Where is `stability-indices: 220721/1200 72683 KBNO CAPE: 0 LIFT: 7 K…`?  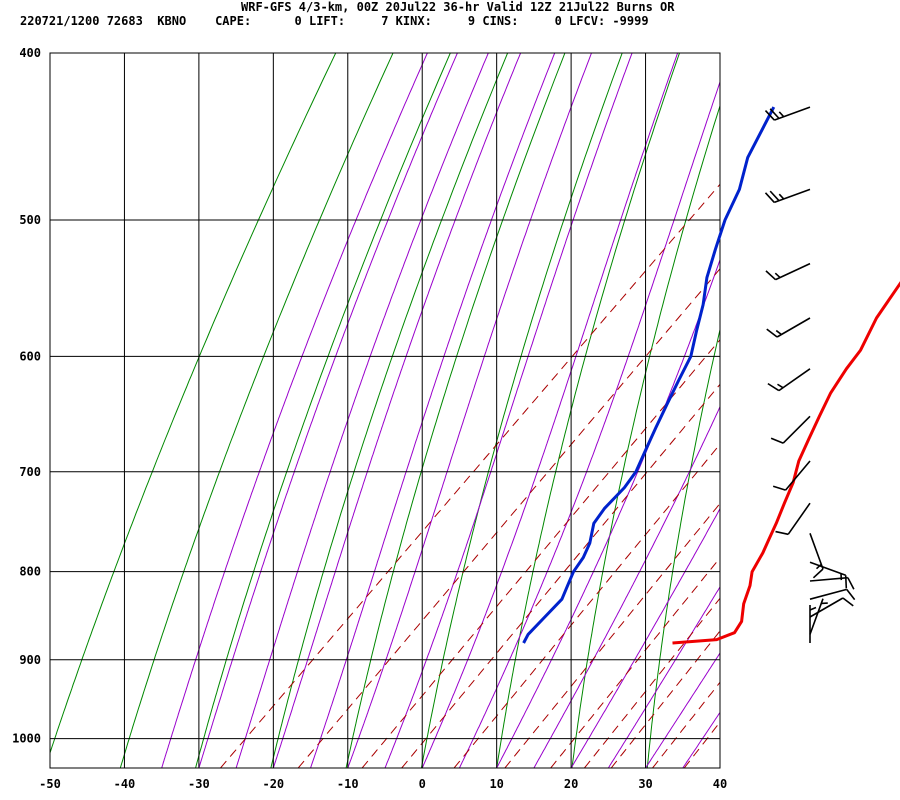
stability-indices: 220721/1200 72683 KBNO CAPE: 0 LIFT: 7 K… is located at coordinates (334, 21).